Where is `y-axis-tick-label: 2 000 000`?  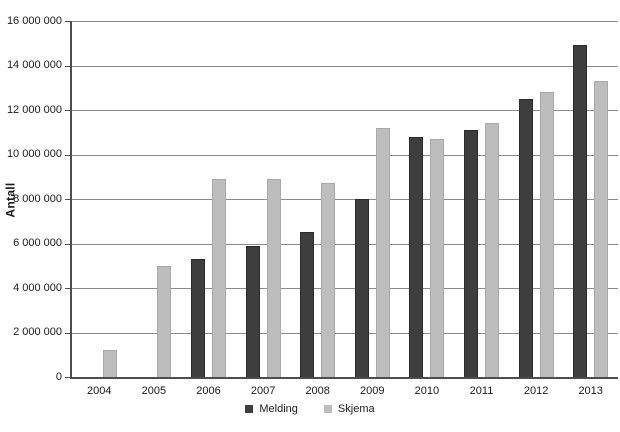 y-axis-tick-label: 2 000 000 is located at coordinates (37, 332).